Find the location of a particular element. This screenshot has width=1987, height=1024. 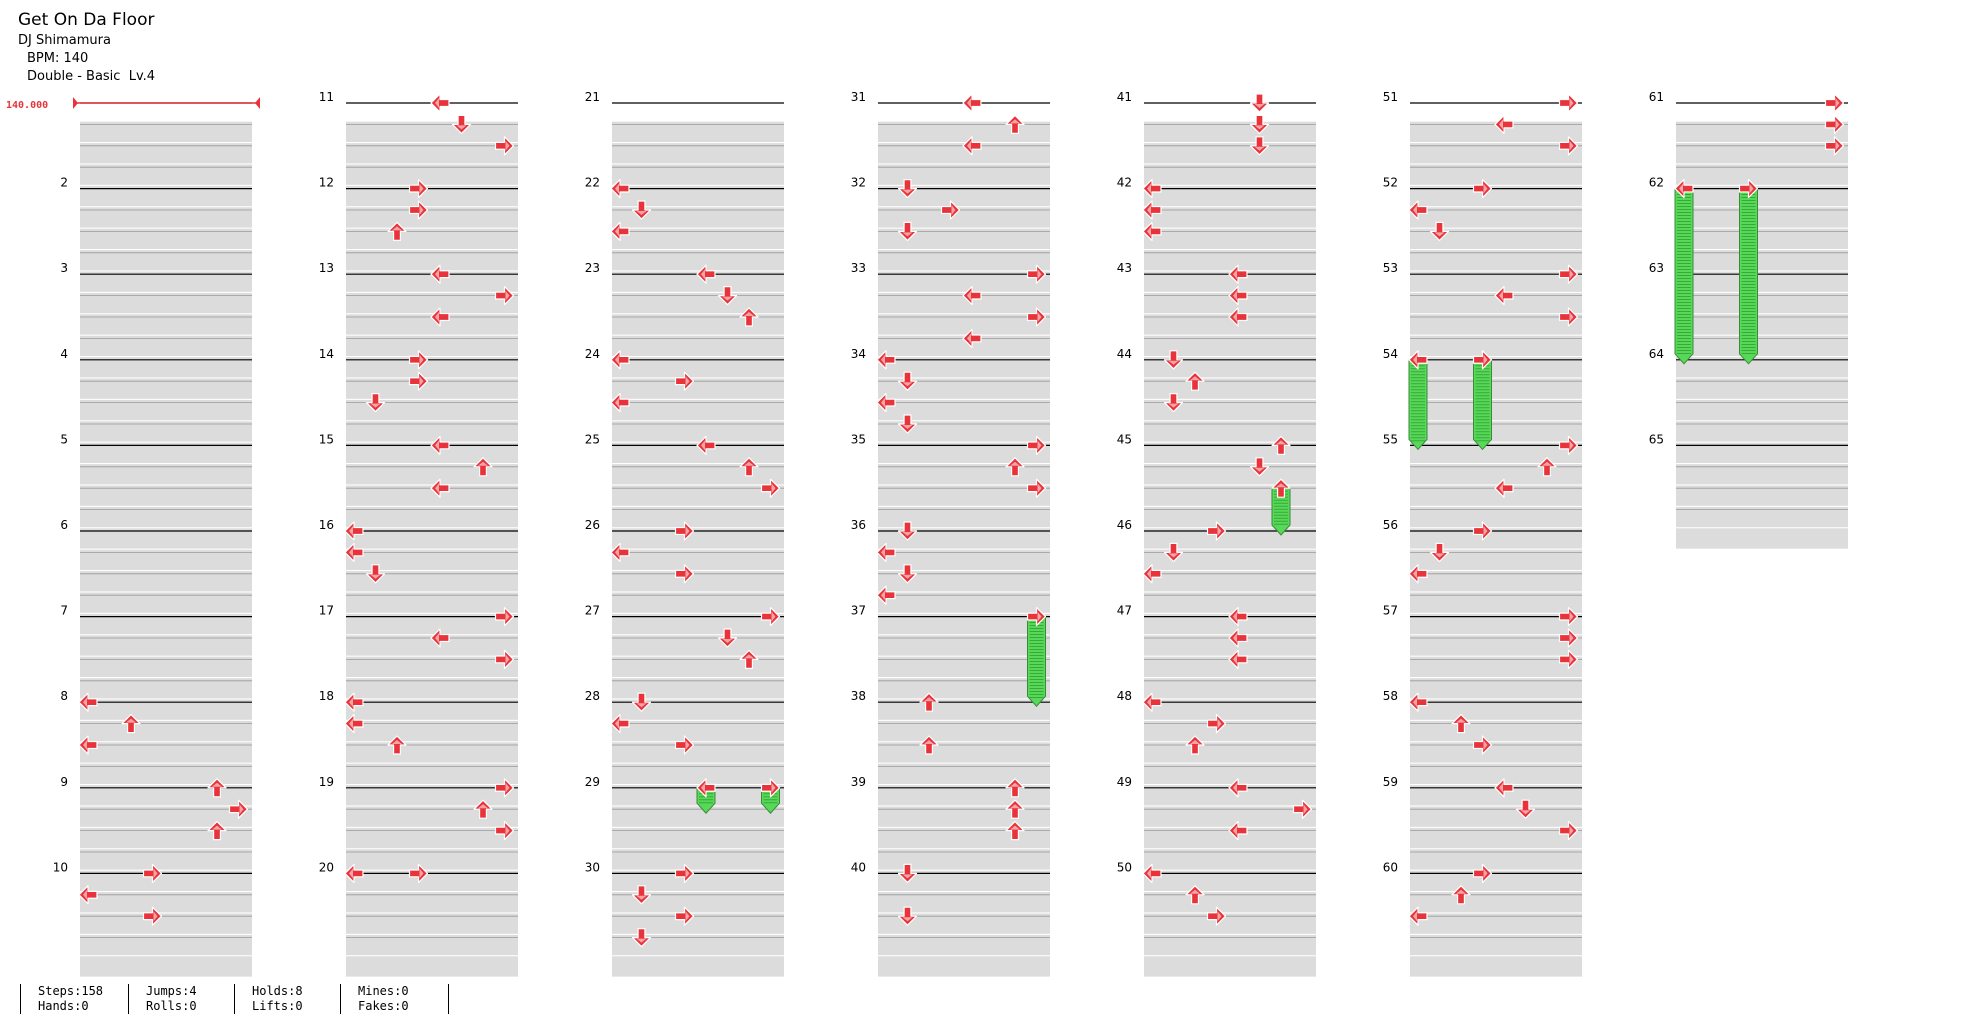

measure-number: 39 is located at coordinates (858, 782).